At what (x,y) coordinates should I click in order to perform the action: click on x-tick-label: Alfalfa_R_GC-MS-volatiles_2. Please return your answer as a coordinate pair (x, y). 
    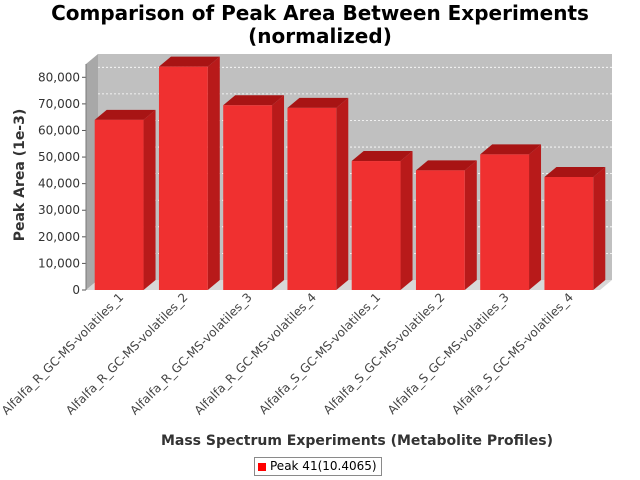
    Looking at the image, I should click on (126, 353).